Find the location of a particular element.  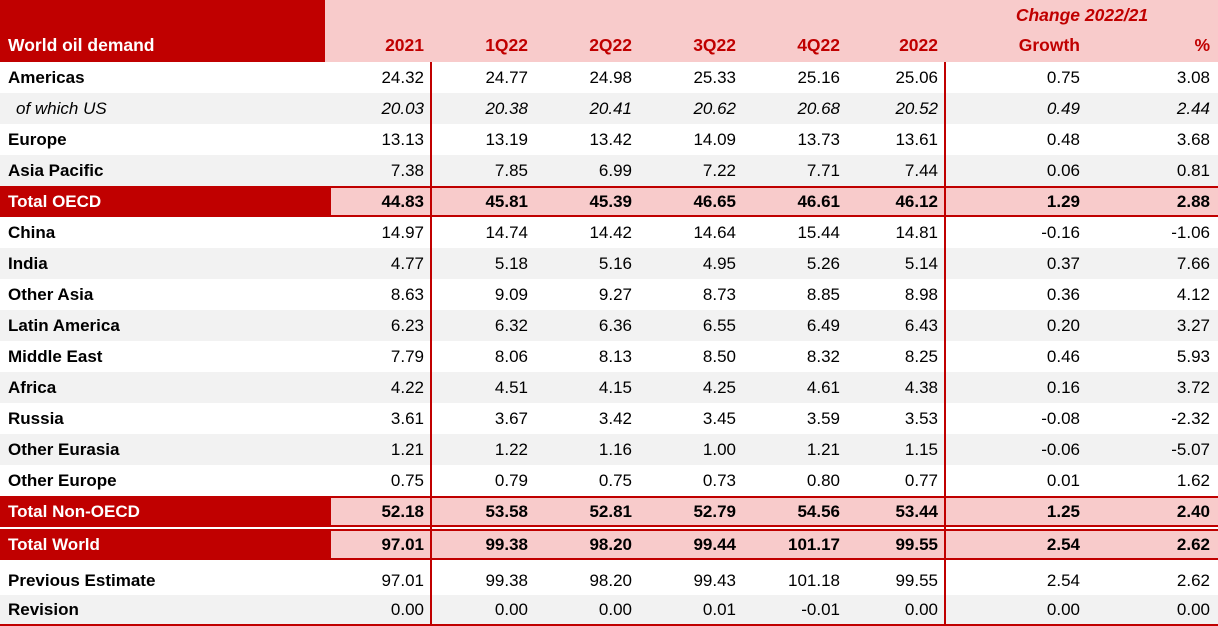

cell-previous-estimate-2021: 97.01 is located at coordinates (402, 580).